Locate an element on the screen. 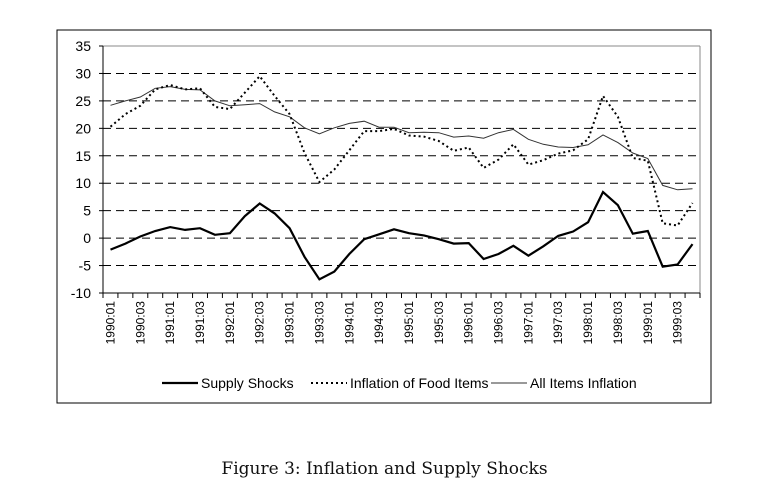 The height and width of the screenshot is (501, 769). x-tick-label: 1997:01 is located at coordinates (528, 323).